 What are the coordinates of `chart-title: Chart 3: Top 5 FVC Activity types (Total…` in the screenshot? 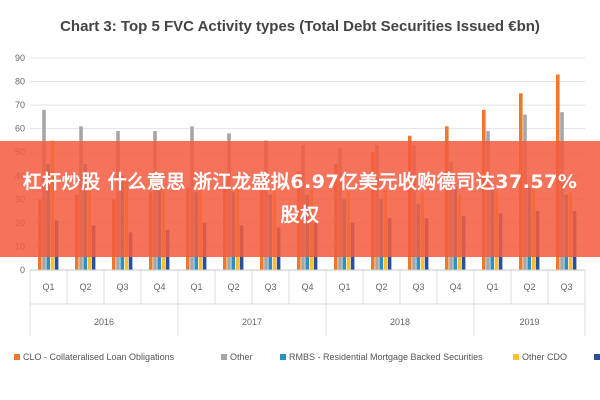 It's located at (300, 26).